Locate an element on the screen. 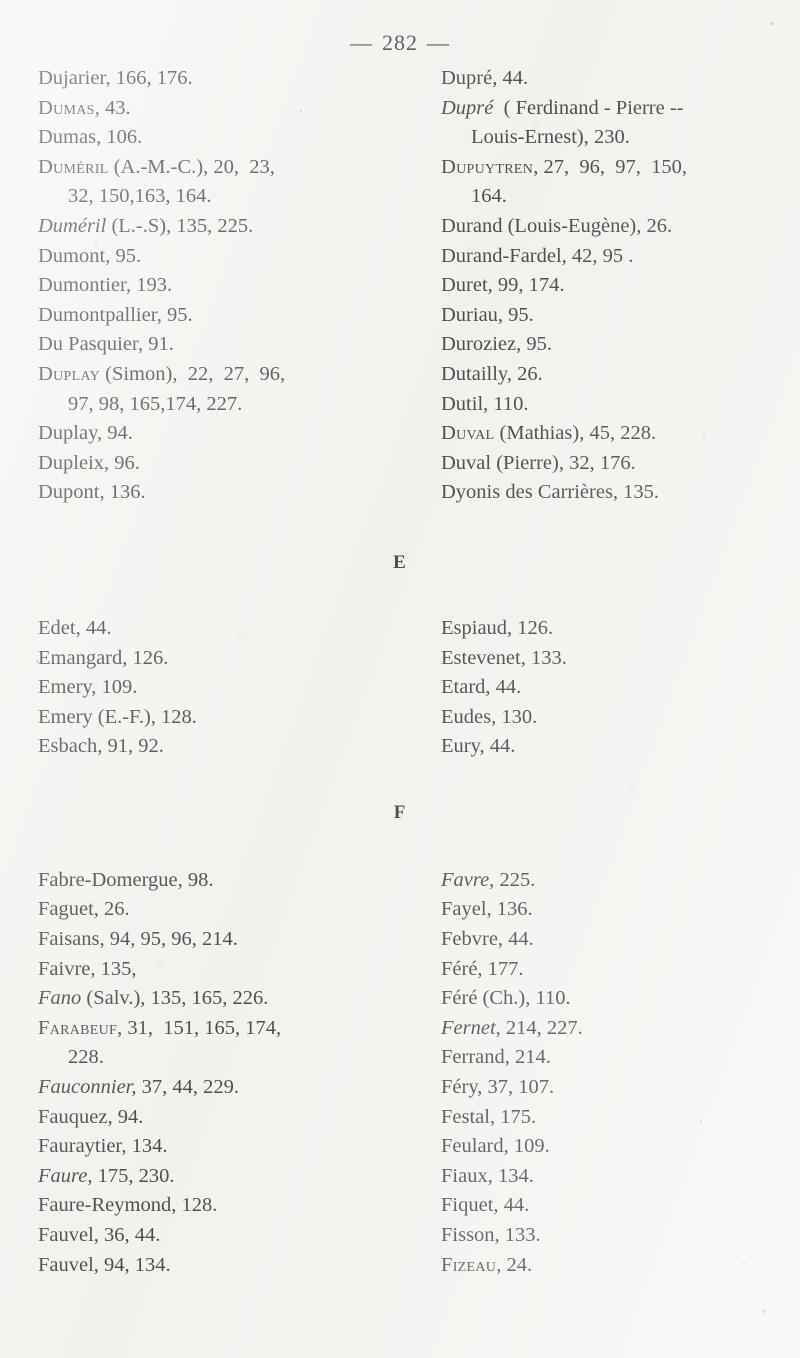 This screenshot has height=1358, width=800. index-entry: Eudes, 130. is located at coordinates (606, 718).